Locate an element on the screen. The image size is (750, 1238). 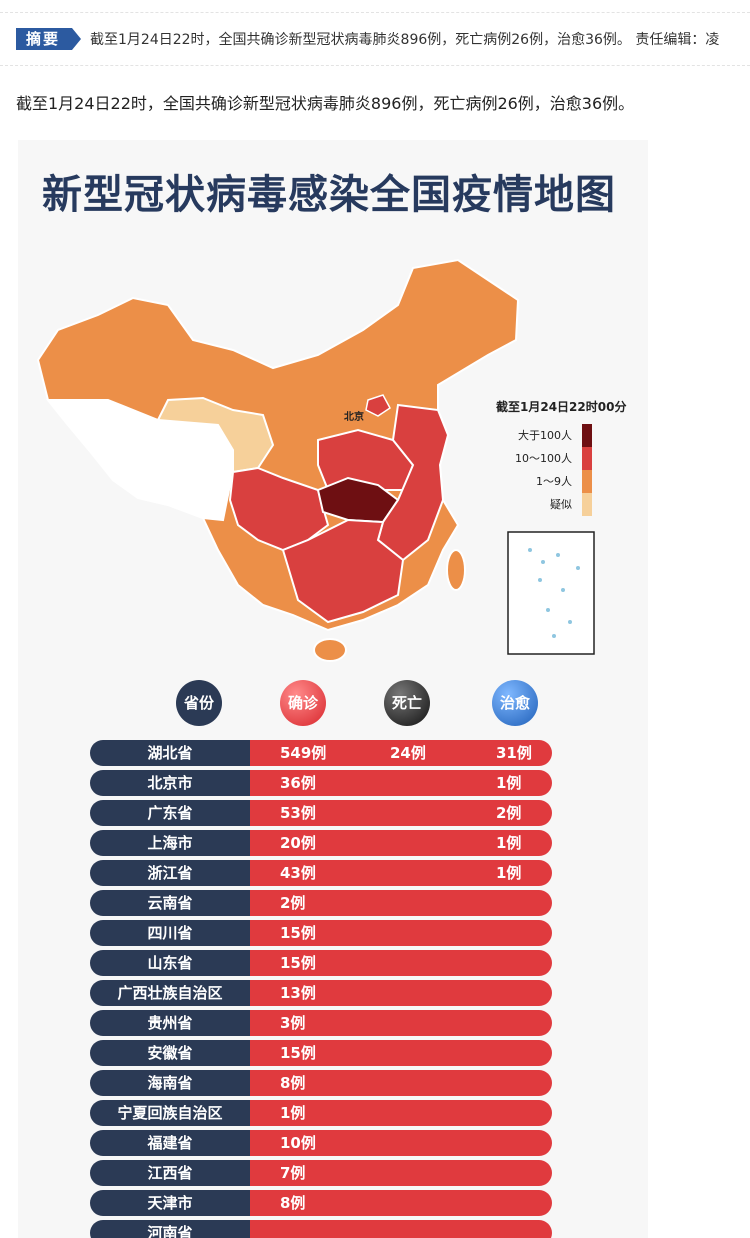
confirmed-value: 549例 is located at coordinates (303, 753).